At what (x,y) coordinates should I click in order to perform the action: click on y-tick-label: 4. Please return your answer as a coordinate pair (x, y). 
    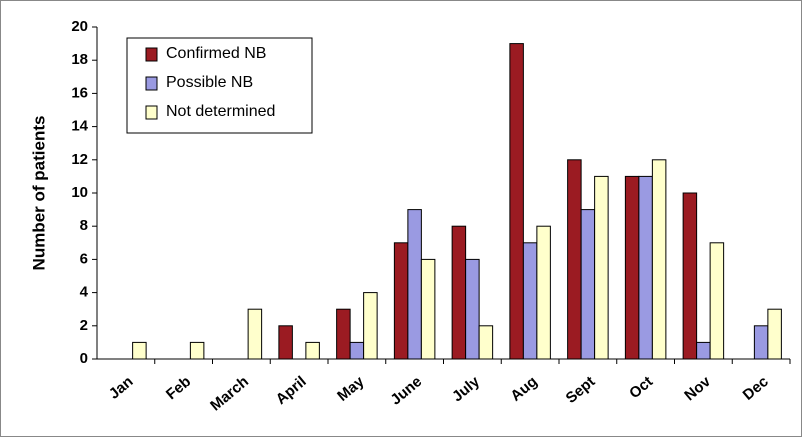
    Looking at the image, I should click on (84, 292).